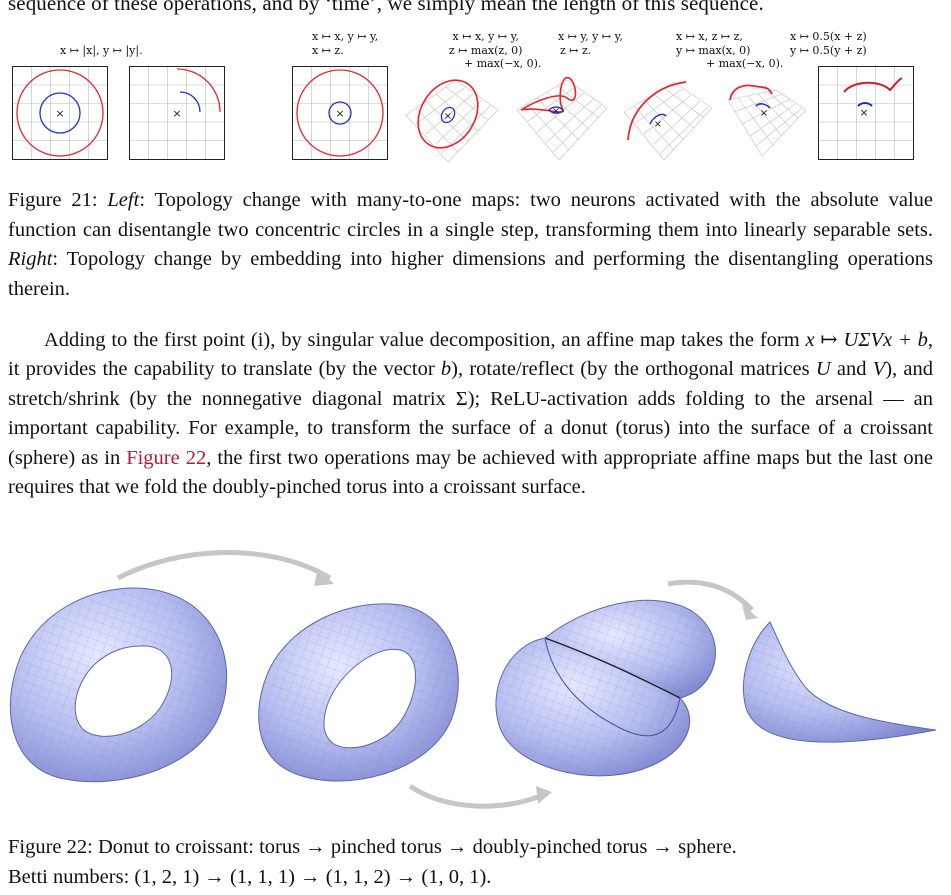 This screenshot has height=895, width=951. I want to click on figure-22-link: Figure 22, so click(166, 457).